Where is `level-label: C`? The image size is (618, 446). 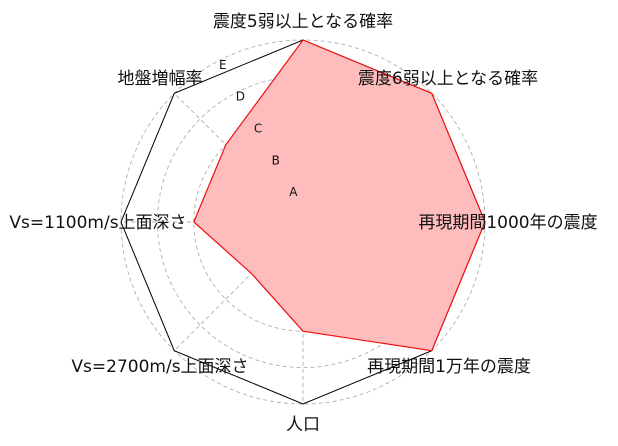
level-label: C is located at coordinates (258, 128).